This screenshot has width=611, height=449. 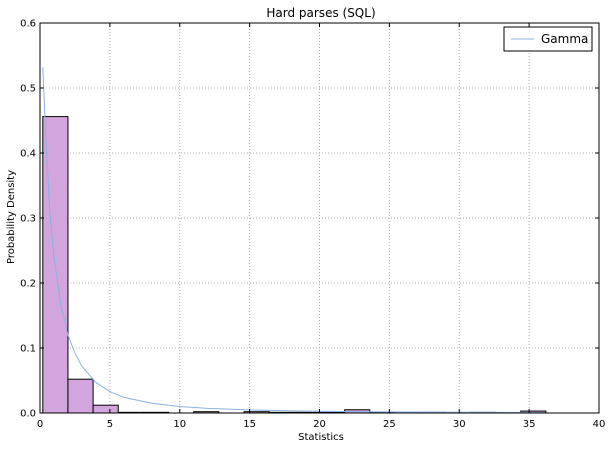 I want to click on y-axis-title: Probability Density, so click(x=11, y=217).